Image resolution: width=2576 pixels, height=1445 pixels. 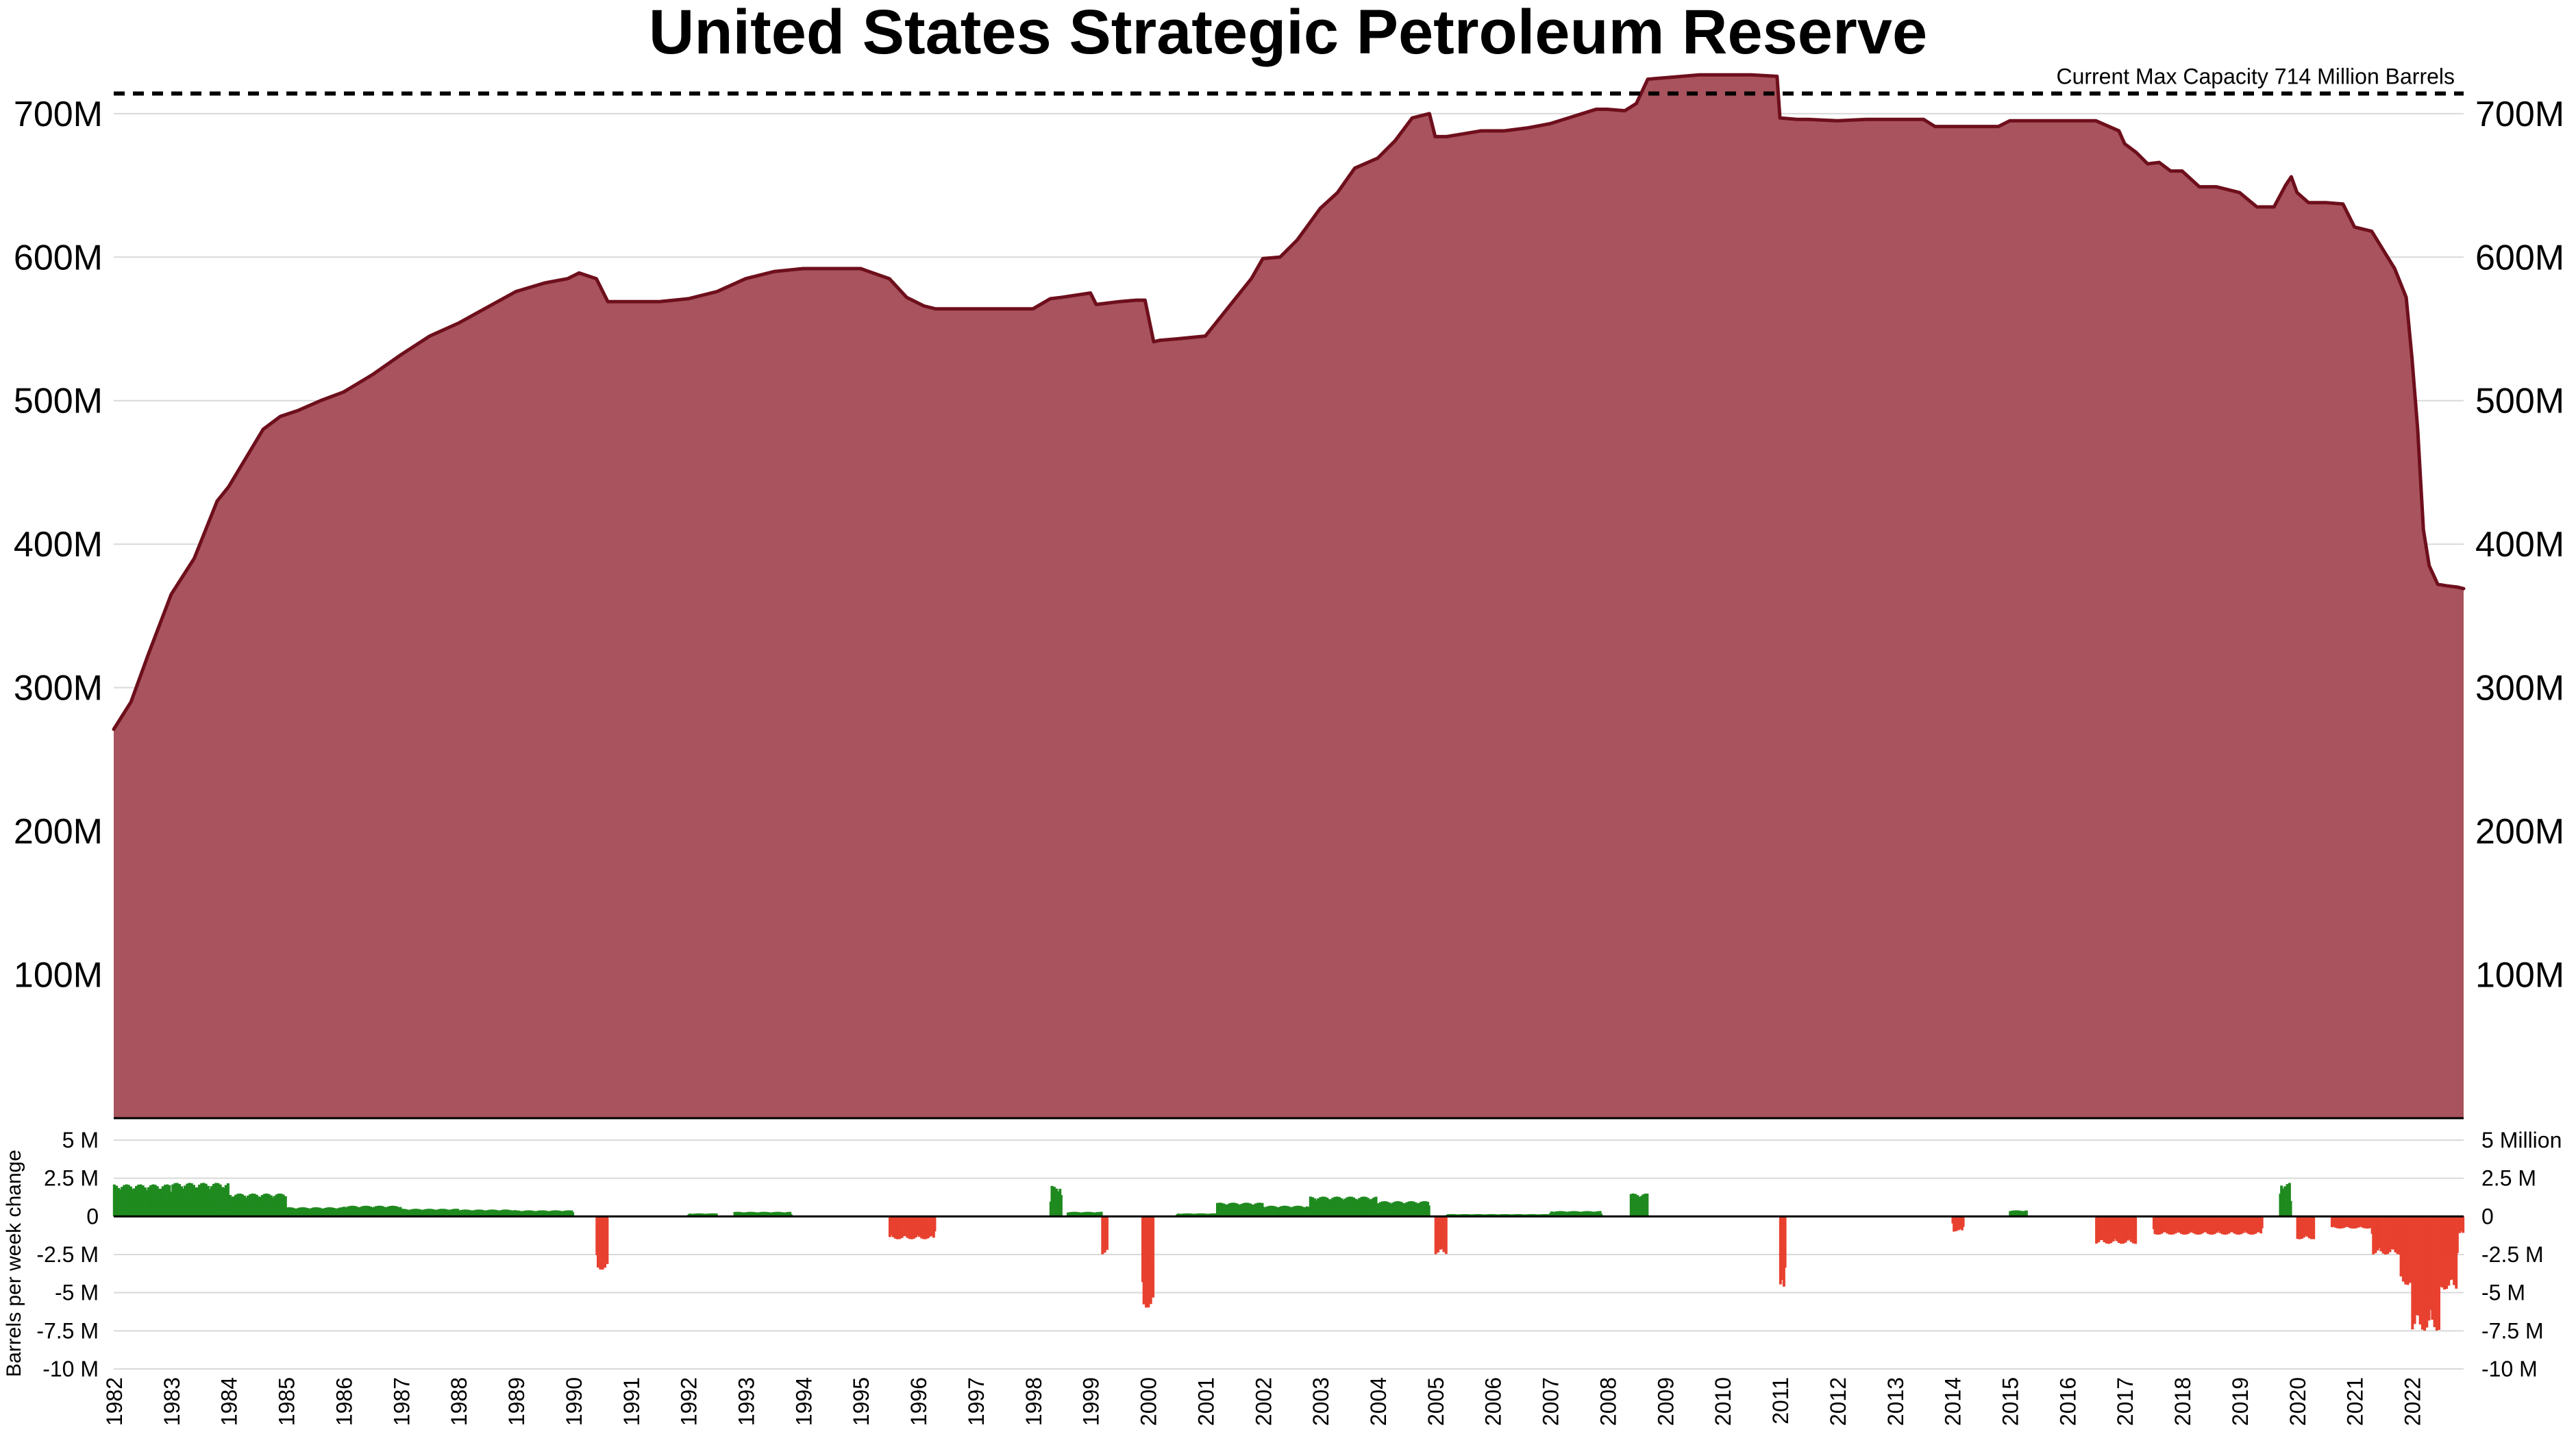 What do you see at coordinates (1895, 1401) in the screenshot?
I see `x-year-label: 2013` at bounding box center [1895, 1401].